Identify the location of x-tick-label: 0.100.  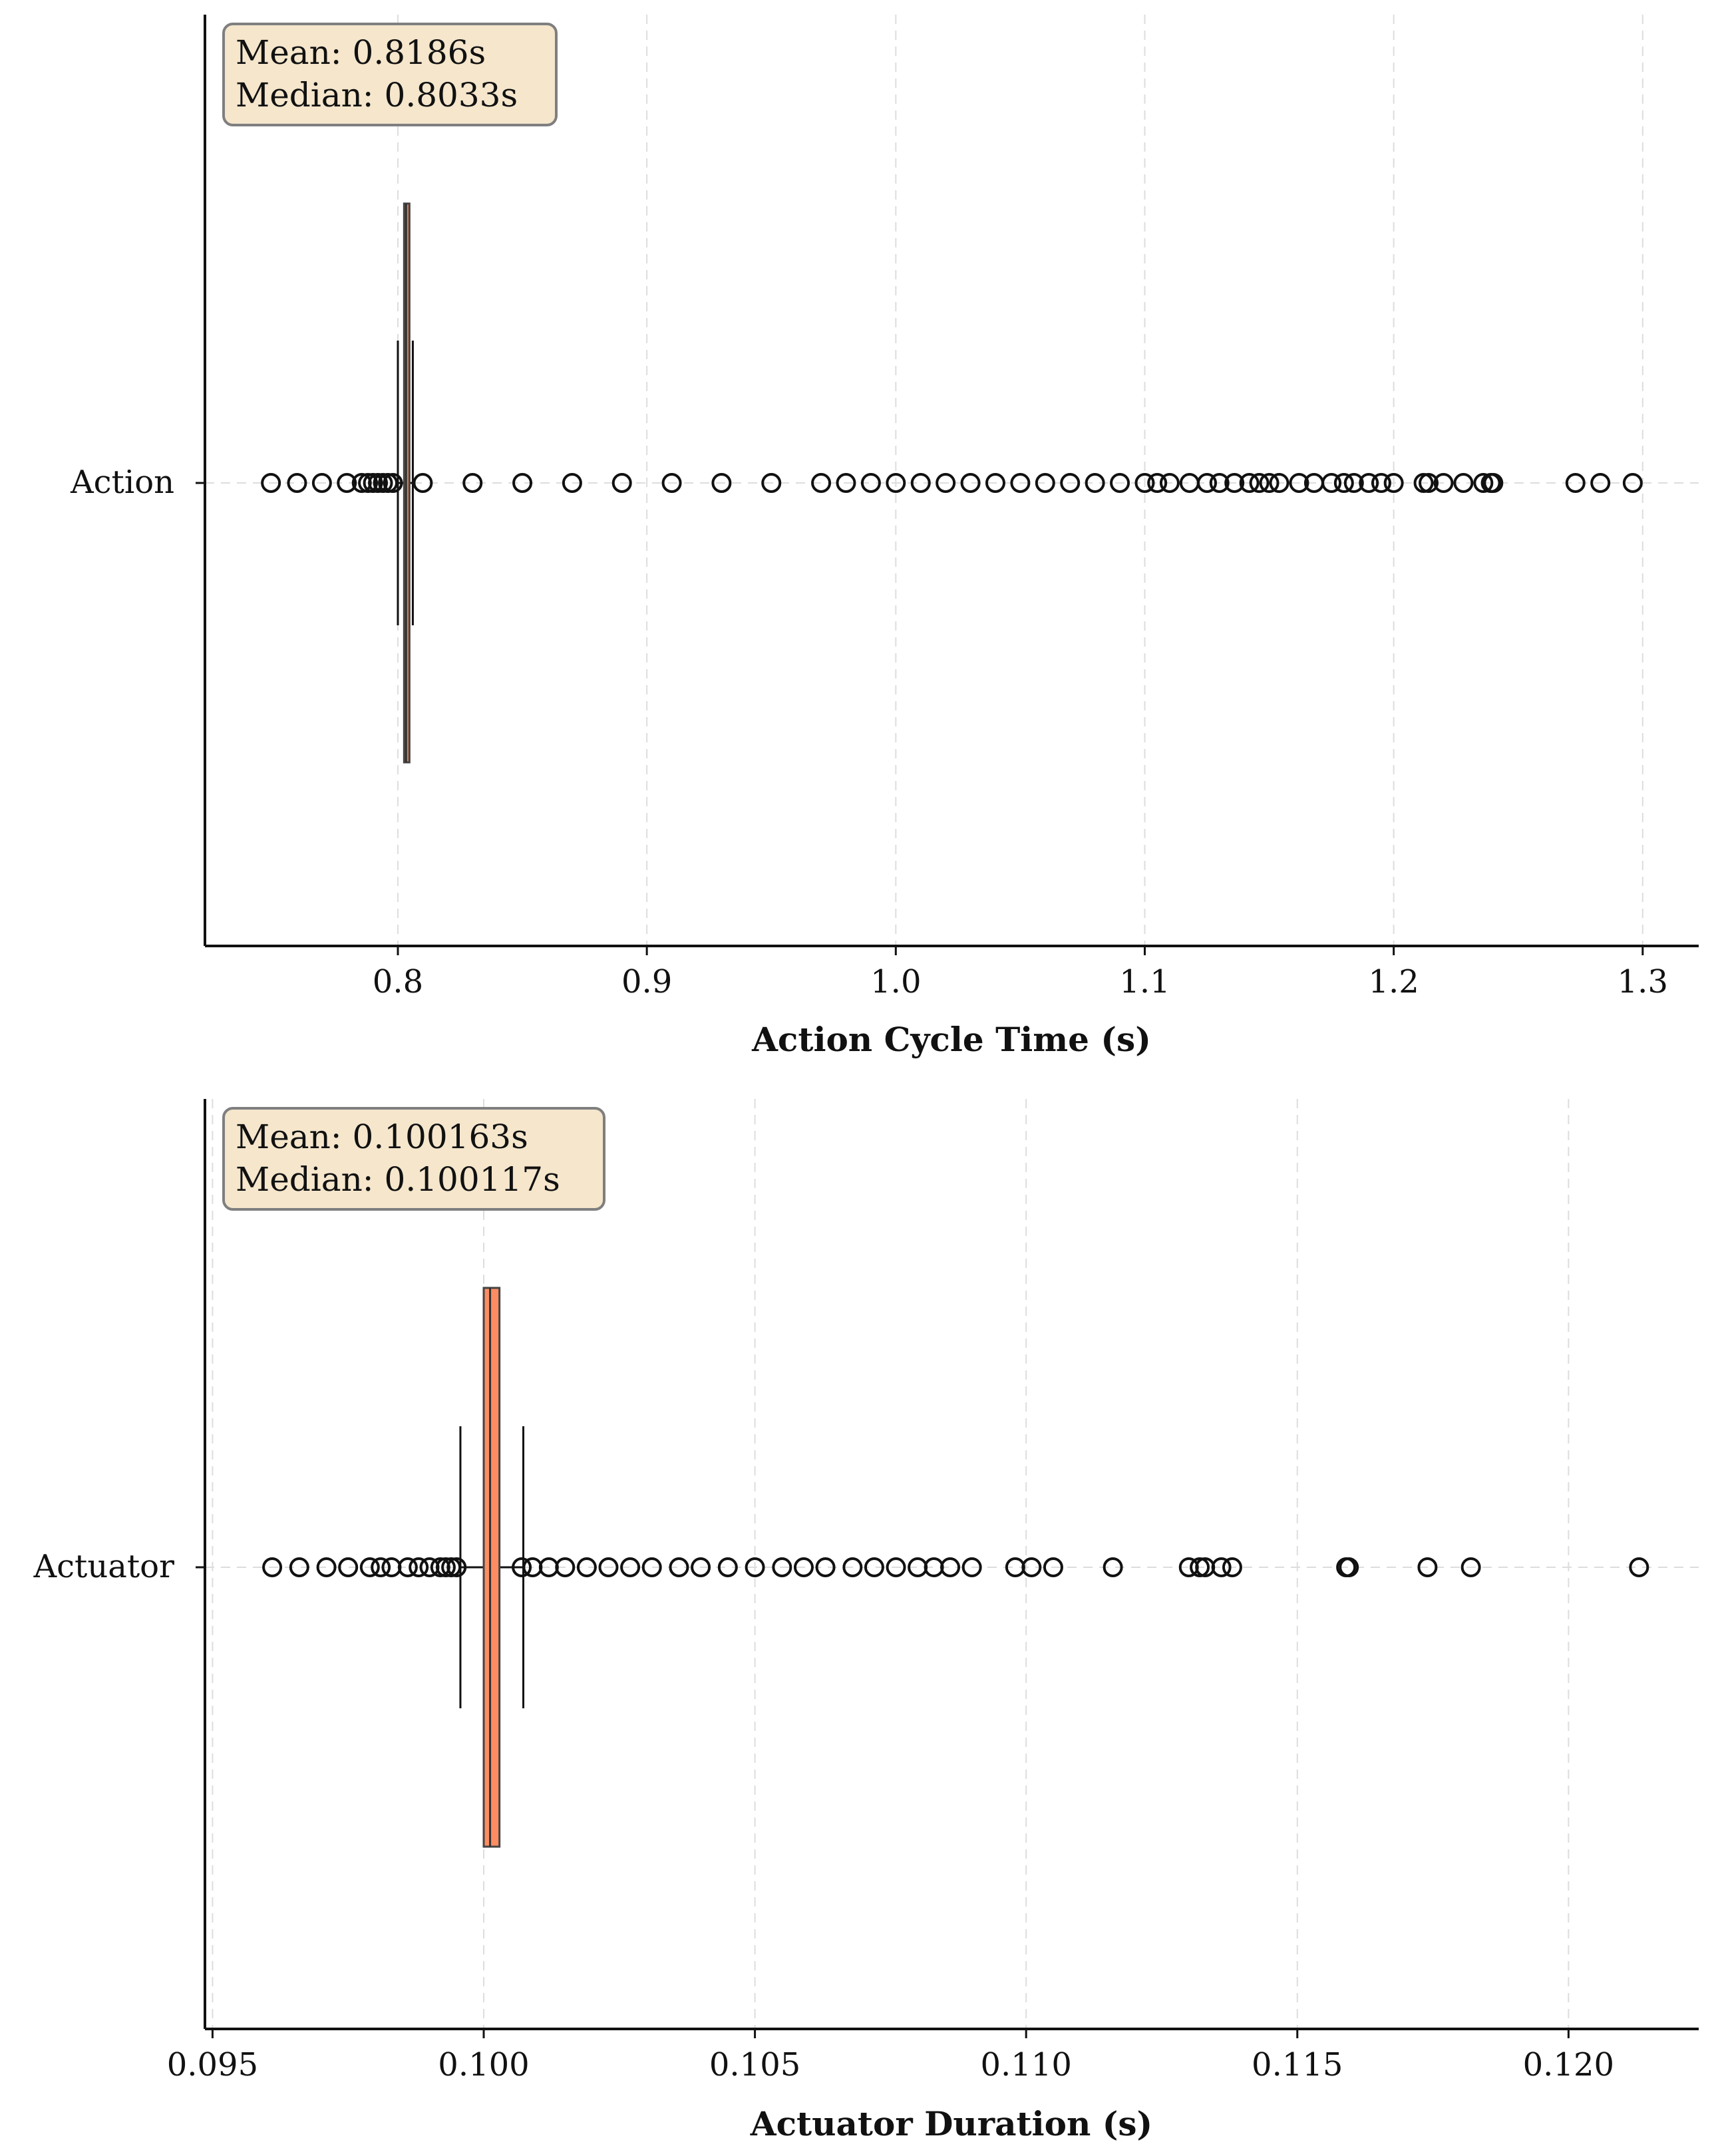
(483, 2064).